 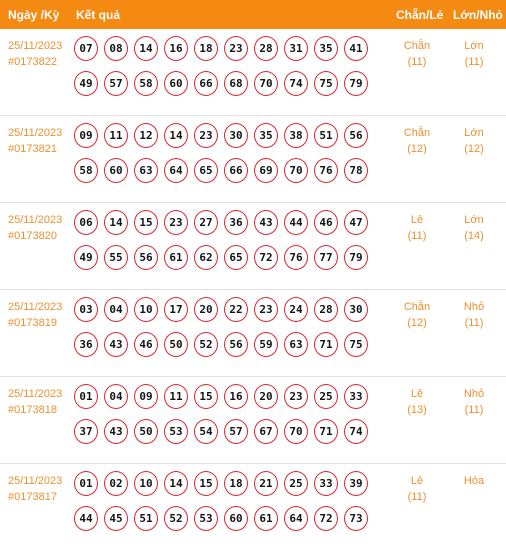 I want to click on number-ball: 17, so click(x=176, y=309).